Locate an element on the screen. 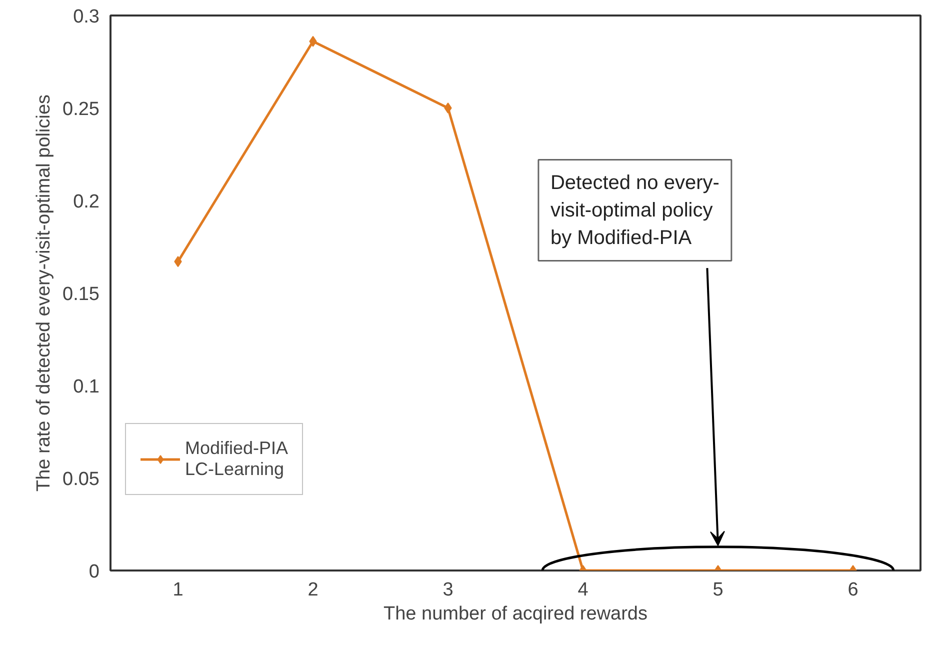  x-tick-label: 1 is located at coordinates (178, 590).